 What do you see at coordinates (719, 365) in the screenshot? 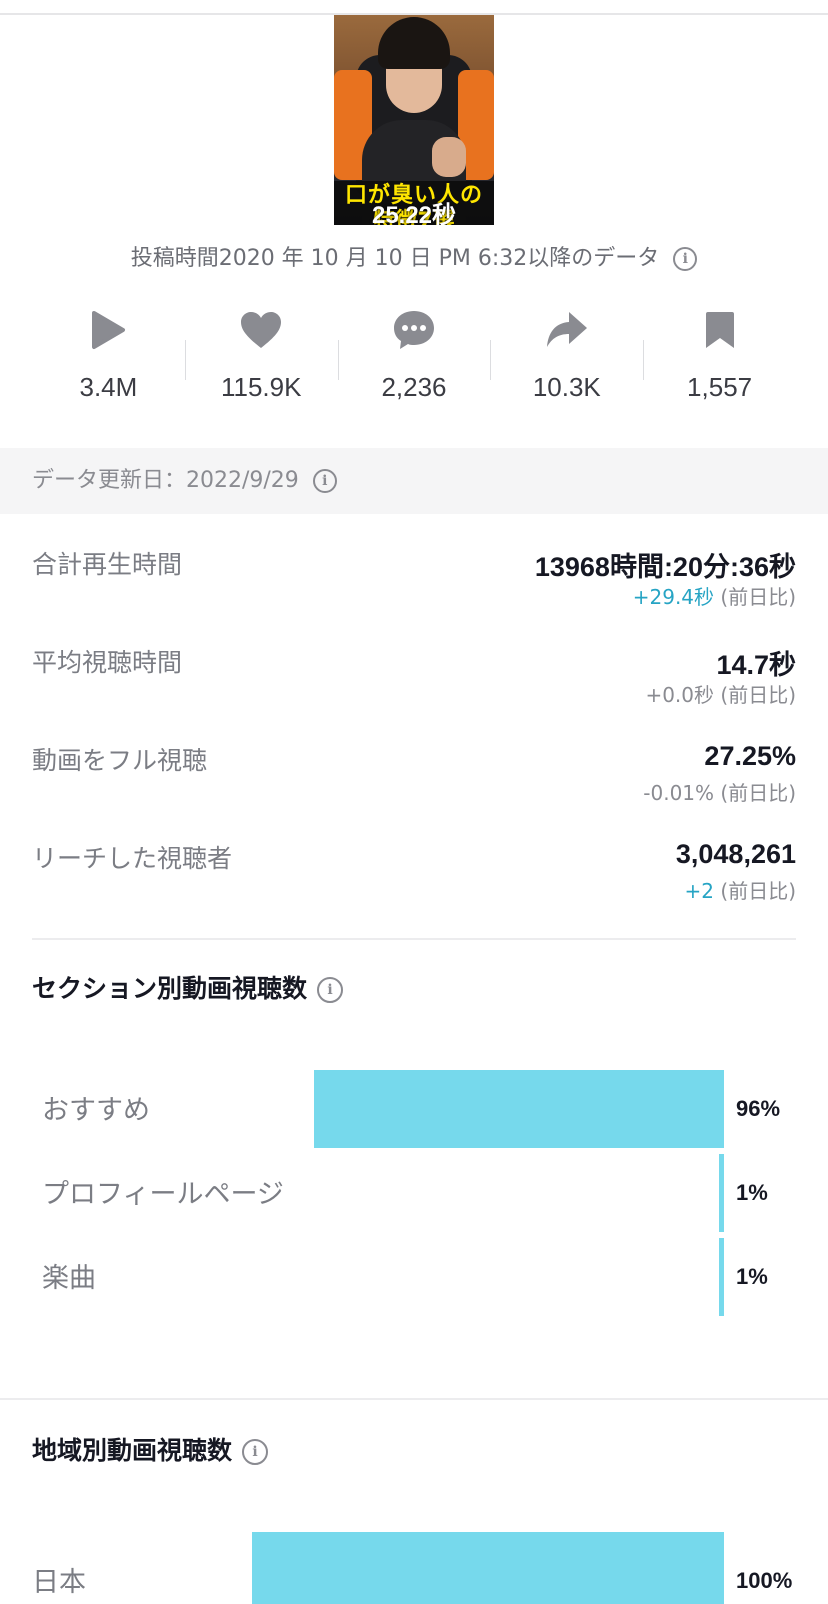
I see `stat-saves: 1,557` at bounding box center [719, 365].